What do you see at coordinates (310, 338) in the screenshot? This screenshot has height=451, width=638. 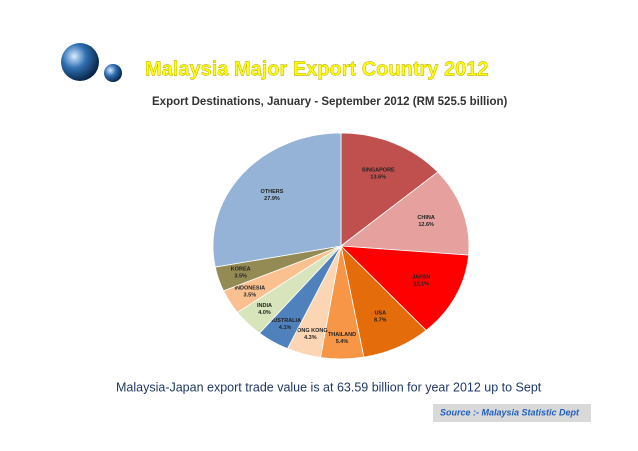 I see `slice-value-label: 4.3%` at bounding box center [310, 338].